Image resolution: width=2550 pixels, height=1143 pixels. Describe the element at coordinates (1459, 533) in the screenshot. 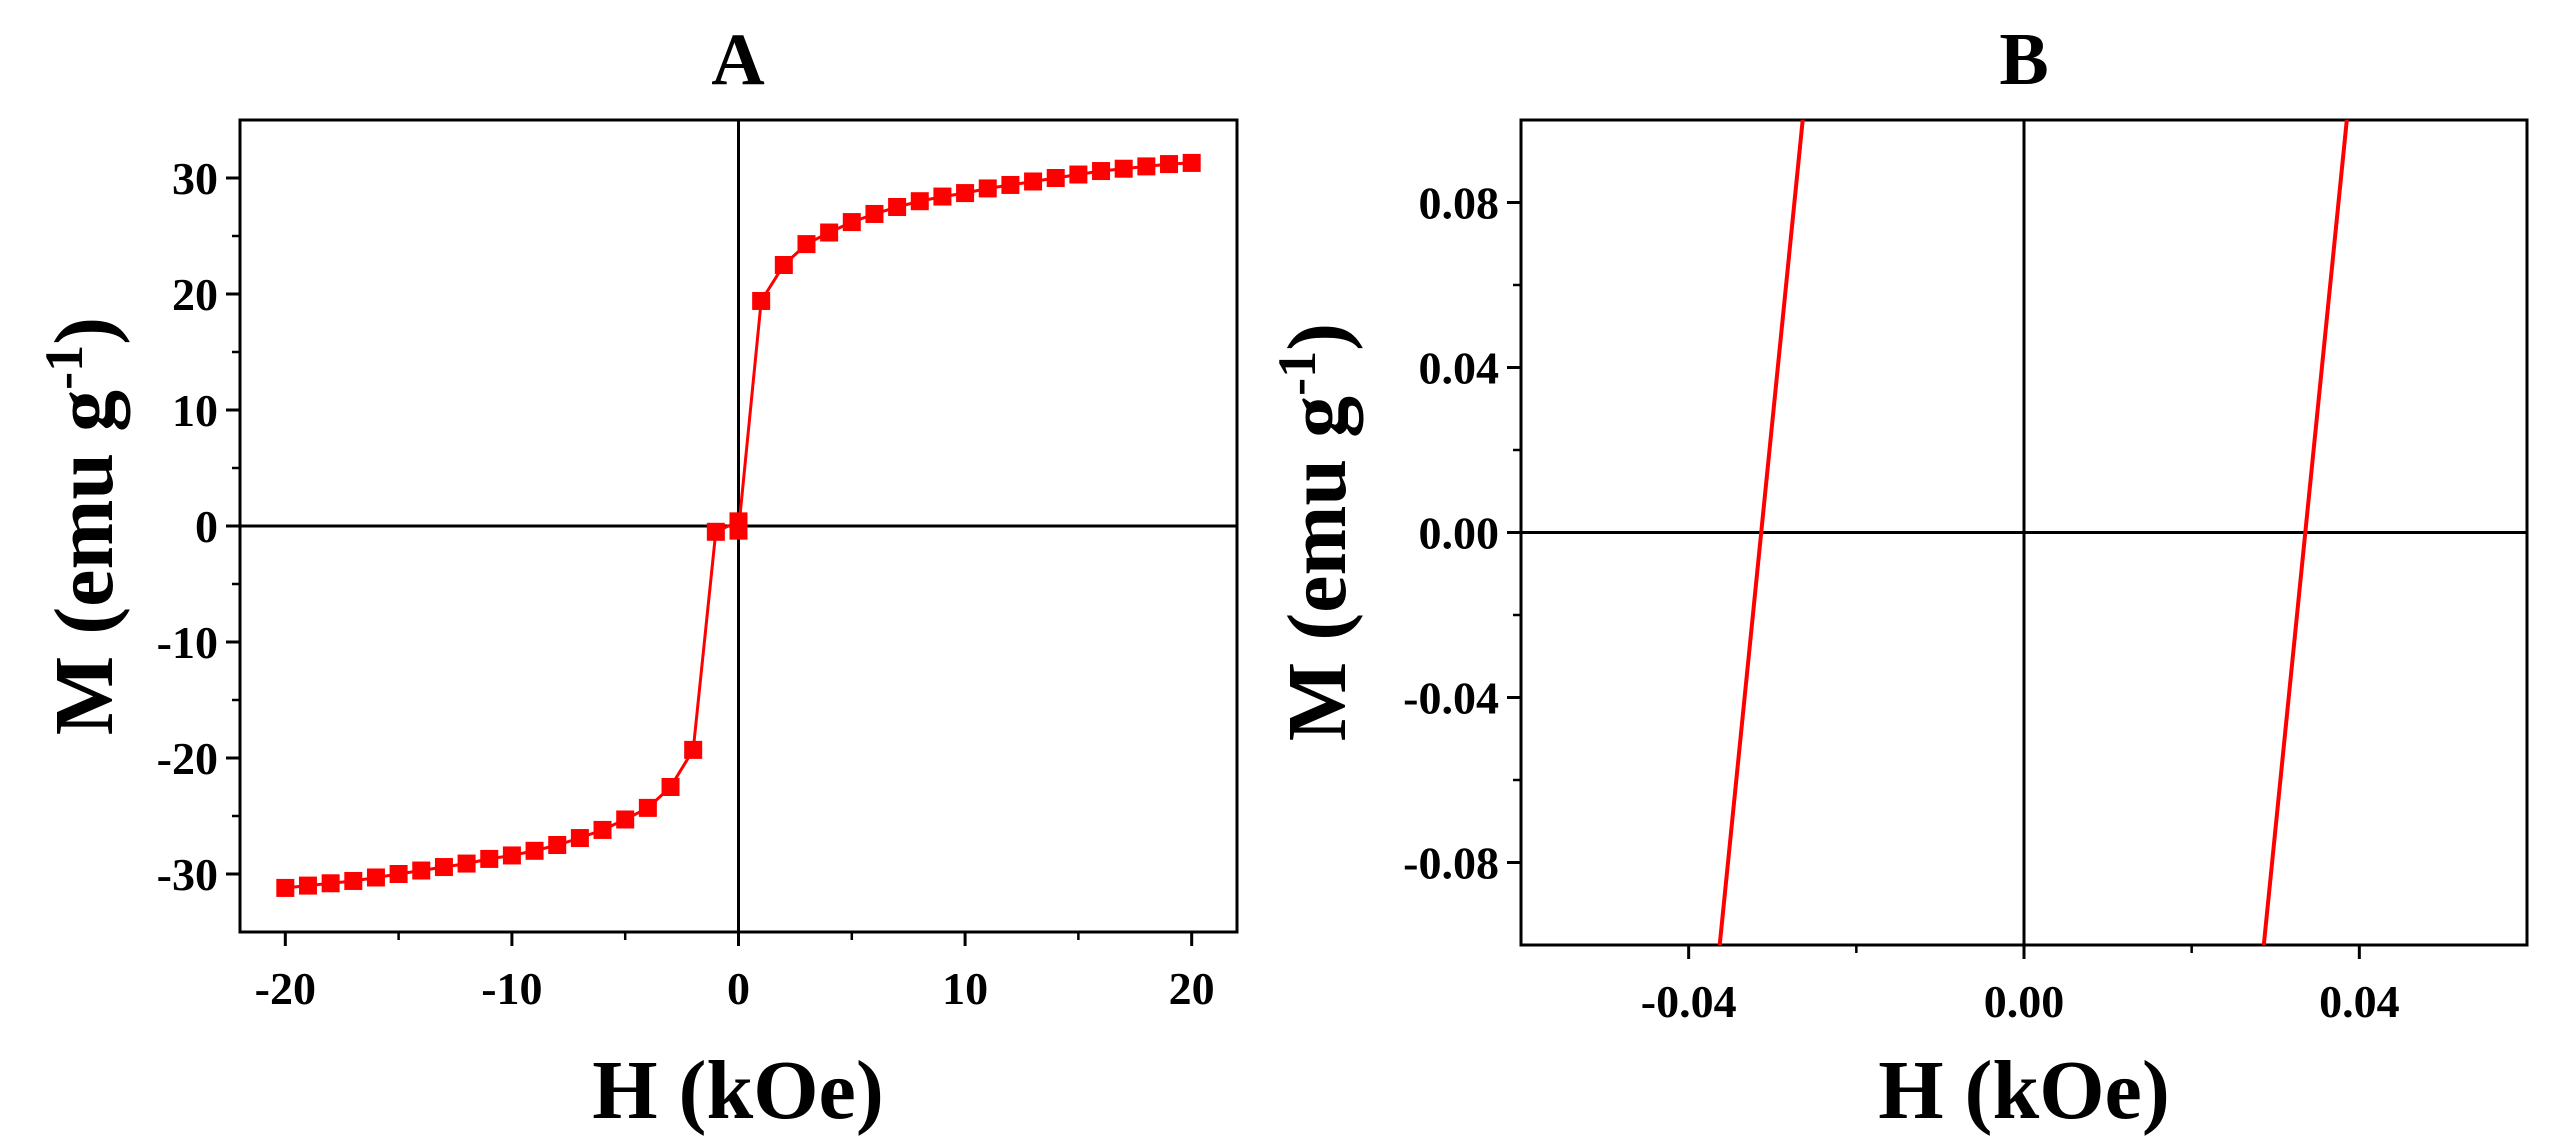

I see `y-tick-label: 0.00` at that location.